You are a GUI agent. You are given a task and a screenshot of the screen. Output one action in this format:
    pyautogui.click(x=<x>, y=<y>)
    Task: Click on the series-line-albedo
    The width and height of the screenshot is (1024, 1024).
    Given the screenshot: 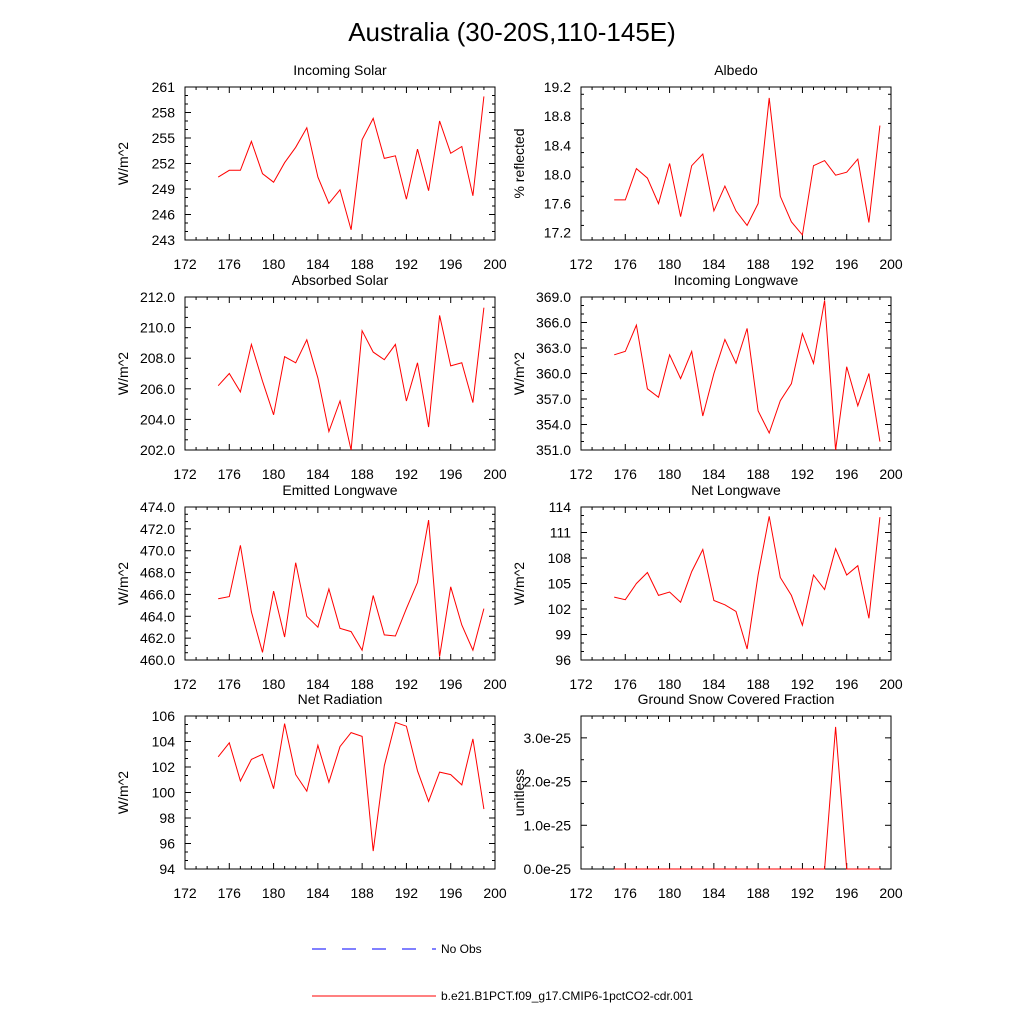 What is the action you would take?
    pyautogui.click(x=747, y=167)
    